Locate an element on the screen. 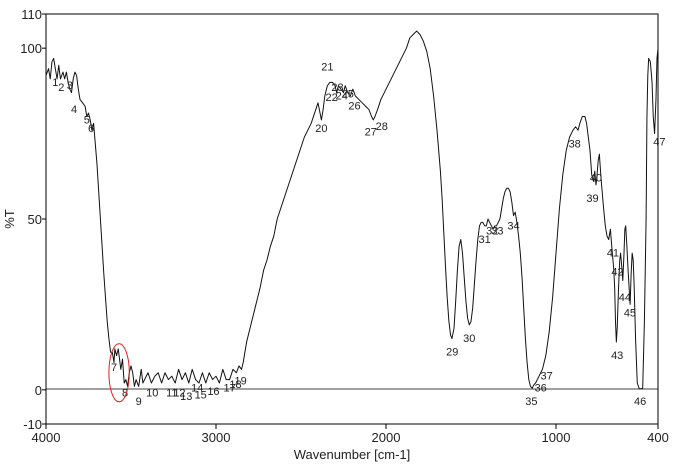 Image resolution: width=679 pixels, height=467 pixels. y-axis-title: %T is located at coordinates (9, 219).